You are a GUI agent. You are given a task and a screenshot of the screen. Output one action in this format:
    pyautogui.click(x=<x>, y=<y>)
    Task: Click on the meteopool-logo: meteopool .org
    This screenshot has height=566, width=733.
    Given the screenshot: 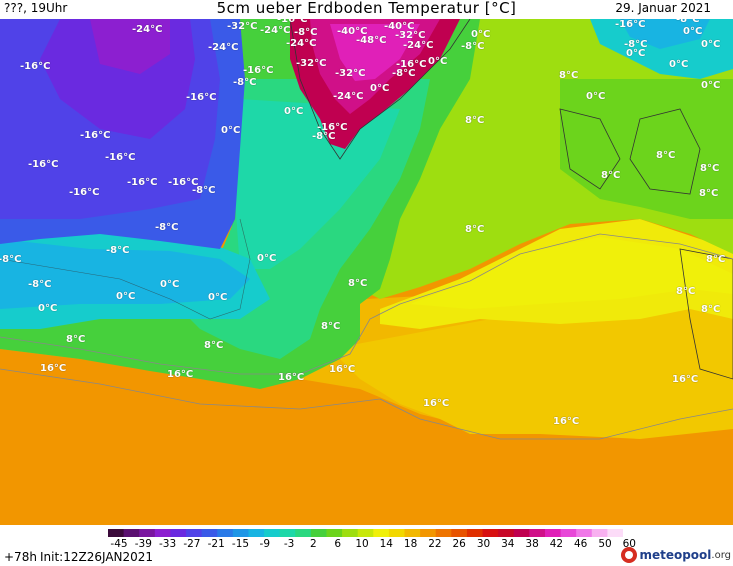 What is the action you would take?
    pyautogui.click(x=676, y=555)
    